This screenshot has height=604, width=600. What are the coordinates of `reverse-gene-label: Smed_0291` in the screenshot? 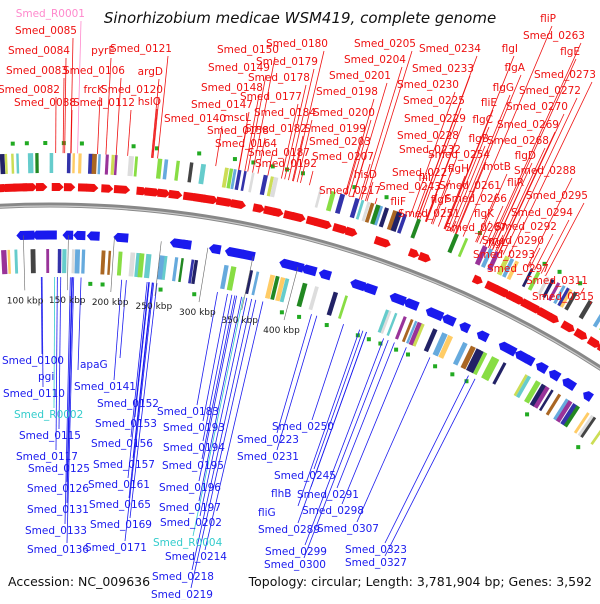 It's located at (328, 495).